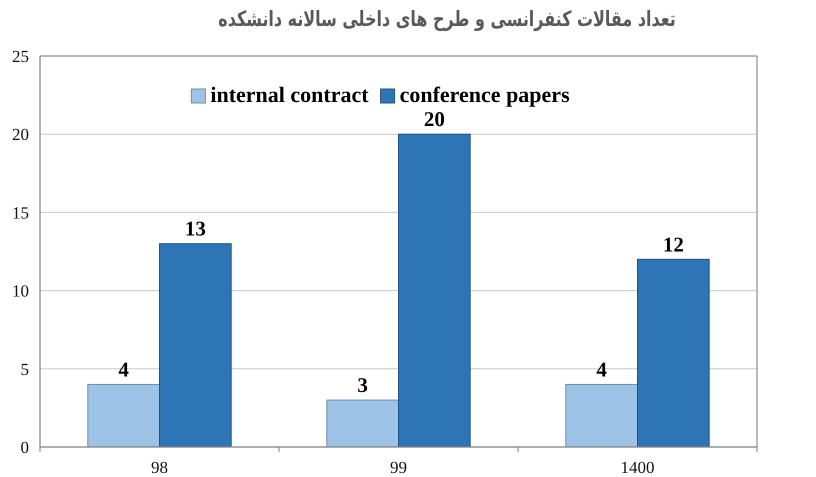 This screenshot has width=816, height=477. What do you see at coordinates (20, 291) in the screenshot?
I see `y-tick-label: 10` at bounding box center [20, 291].